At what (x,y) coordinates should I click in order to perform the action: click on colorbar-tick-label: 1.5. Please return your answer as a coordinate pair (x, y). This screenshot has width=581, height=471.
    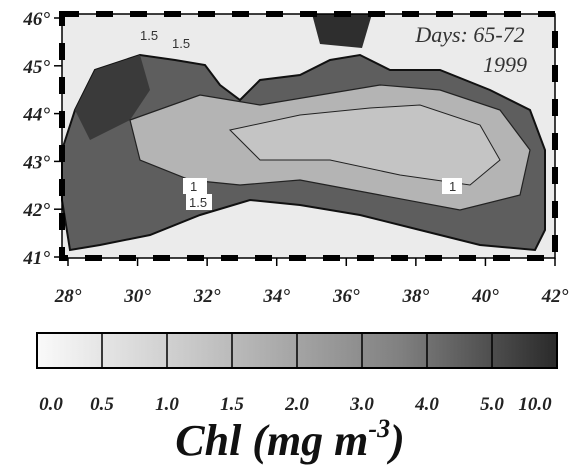
    Looking at the image, I should click on (232, 404).